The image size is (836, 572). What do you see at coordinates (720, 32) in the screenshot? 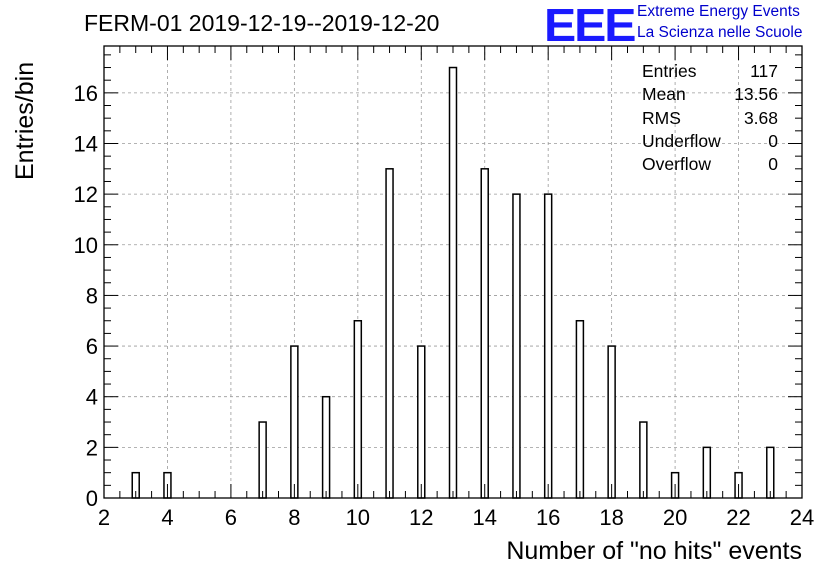
I see `logo-line-2: La Scienza nelle Scuole` at bounding box center [720, 32].